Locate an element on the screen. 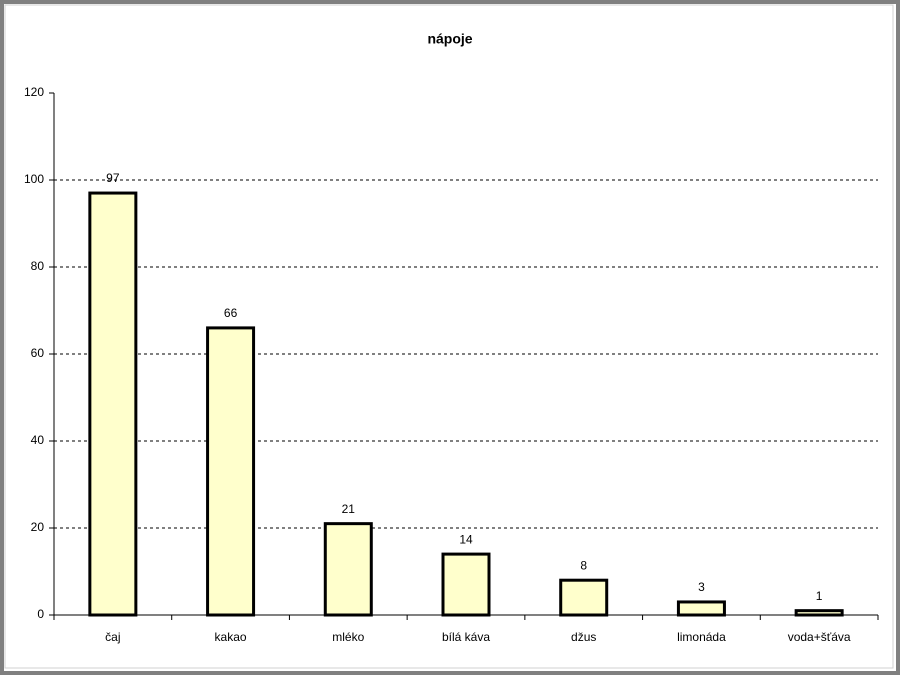  y-tick-label: 100 is located at coordinates (34, 179).